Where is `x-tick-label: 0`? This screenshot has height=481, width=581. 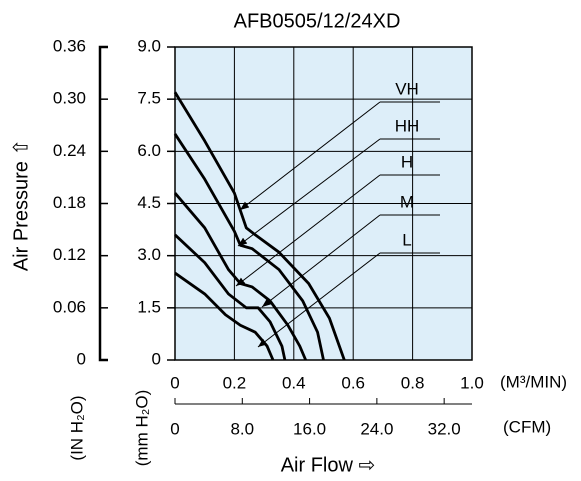
x-tick-label: 0 is located at coordinates (174, 382).